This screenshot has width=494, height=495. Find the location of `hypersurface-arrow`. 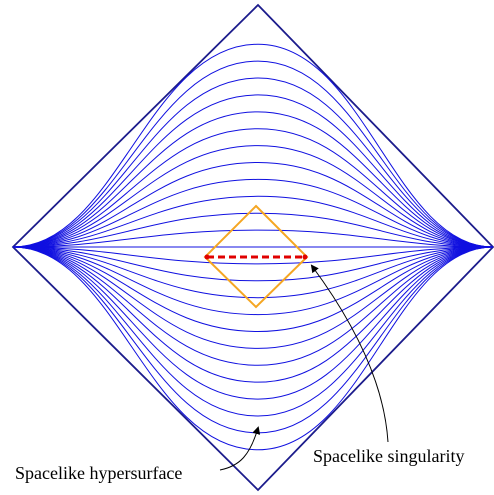

hypersurface-arrow is located at coordinates (240, 448).